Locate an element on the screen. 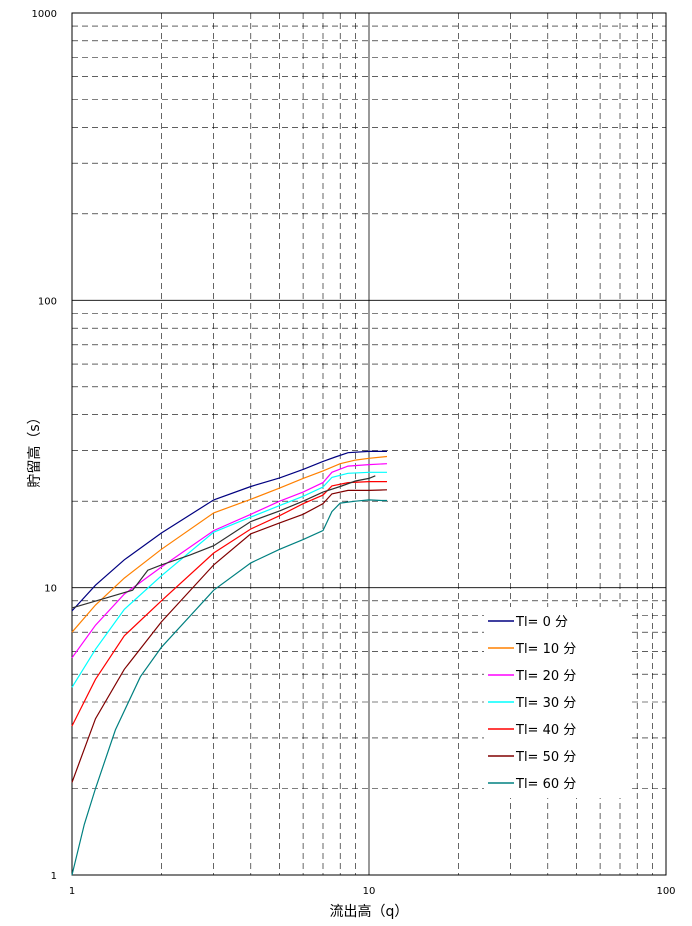  x-tick-label: 100 is located at coordinates (665, 891).